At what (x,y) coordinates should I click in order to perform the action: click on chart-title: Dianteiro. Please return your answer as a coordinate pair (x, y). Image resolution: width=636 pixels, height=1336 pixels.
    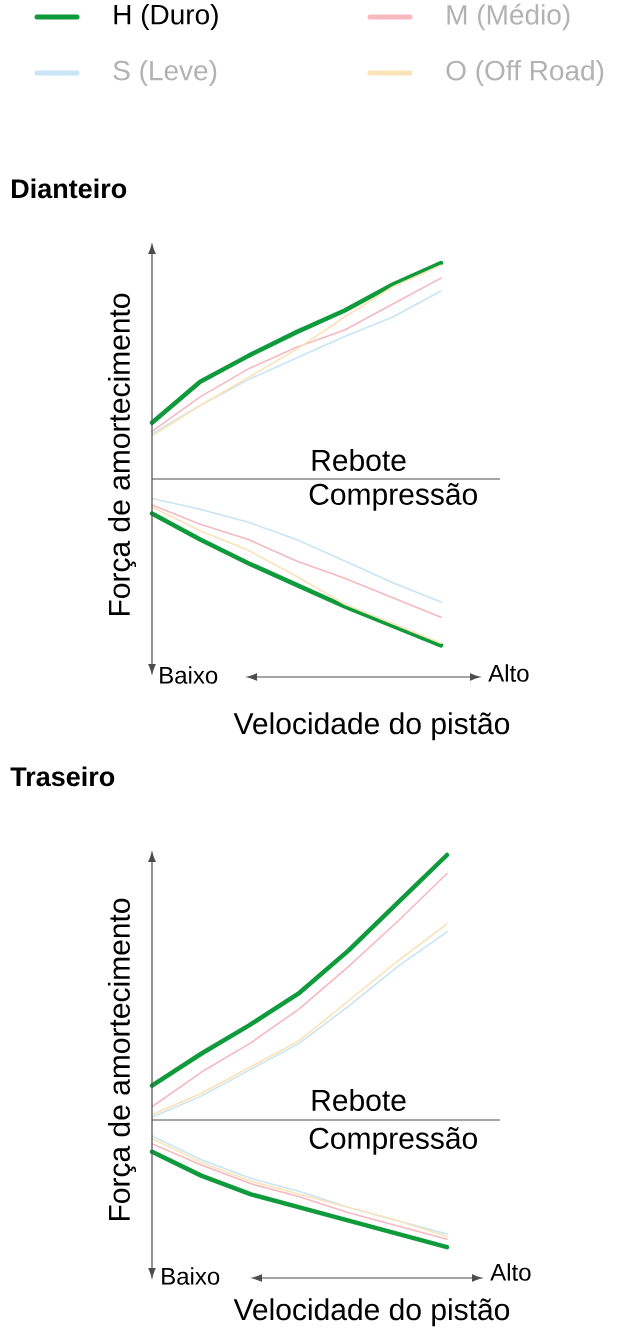
    Looking at the image, I should click on (69, 188).